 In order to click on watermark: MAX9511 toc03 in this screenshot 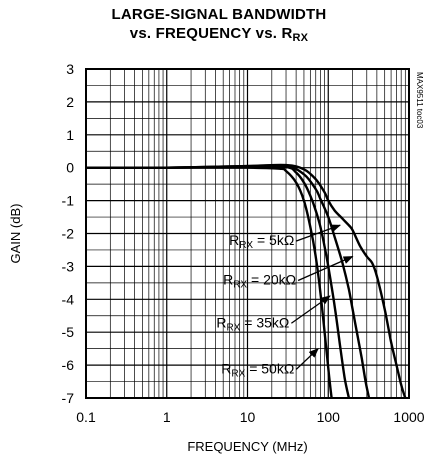, I will do `click(419, 100)`.